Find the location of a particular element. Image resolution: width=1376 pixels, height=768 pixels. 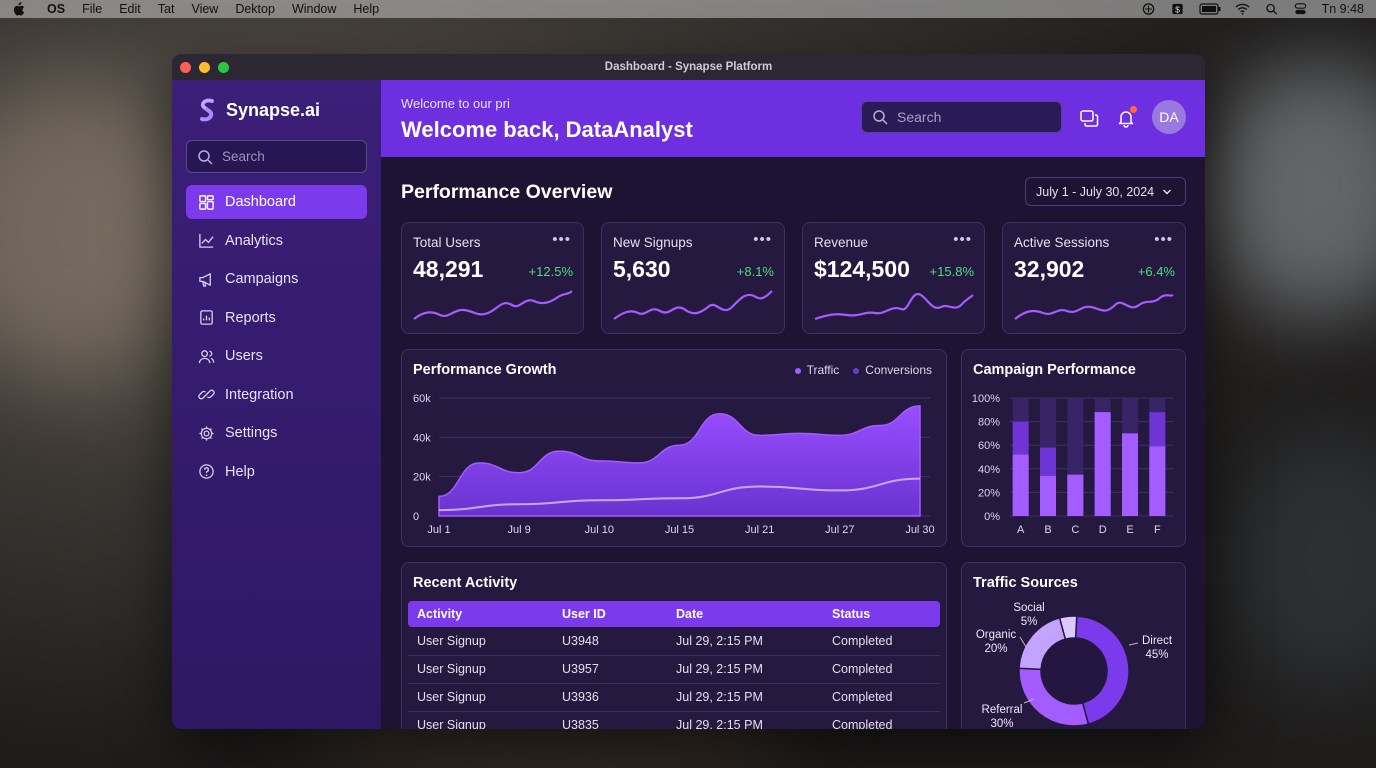

slice-label: Social is located at coordinates (1028, 608).